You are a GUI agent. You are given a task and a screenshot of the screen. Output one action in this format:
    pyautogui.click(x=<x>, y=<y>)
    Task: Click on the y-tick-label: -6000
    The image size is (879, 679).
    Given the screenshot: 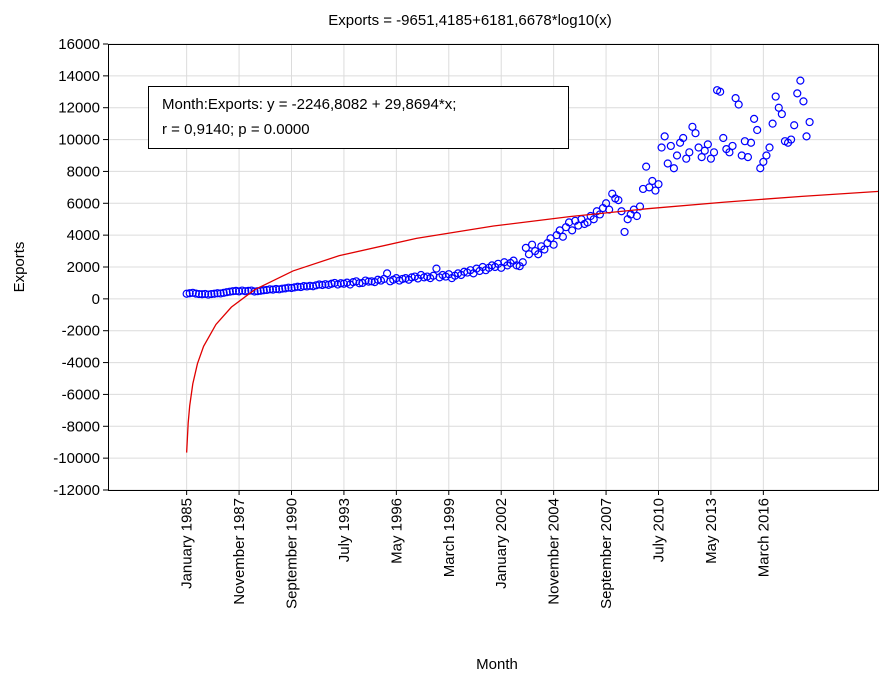 What is the action you would take?
    pyautogui.click(x=81, y=394)
    